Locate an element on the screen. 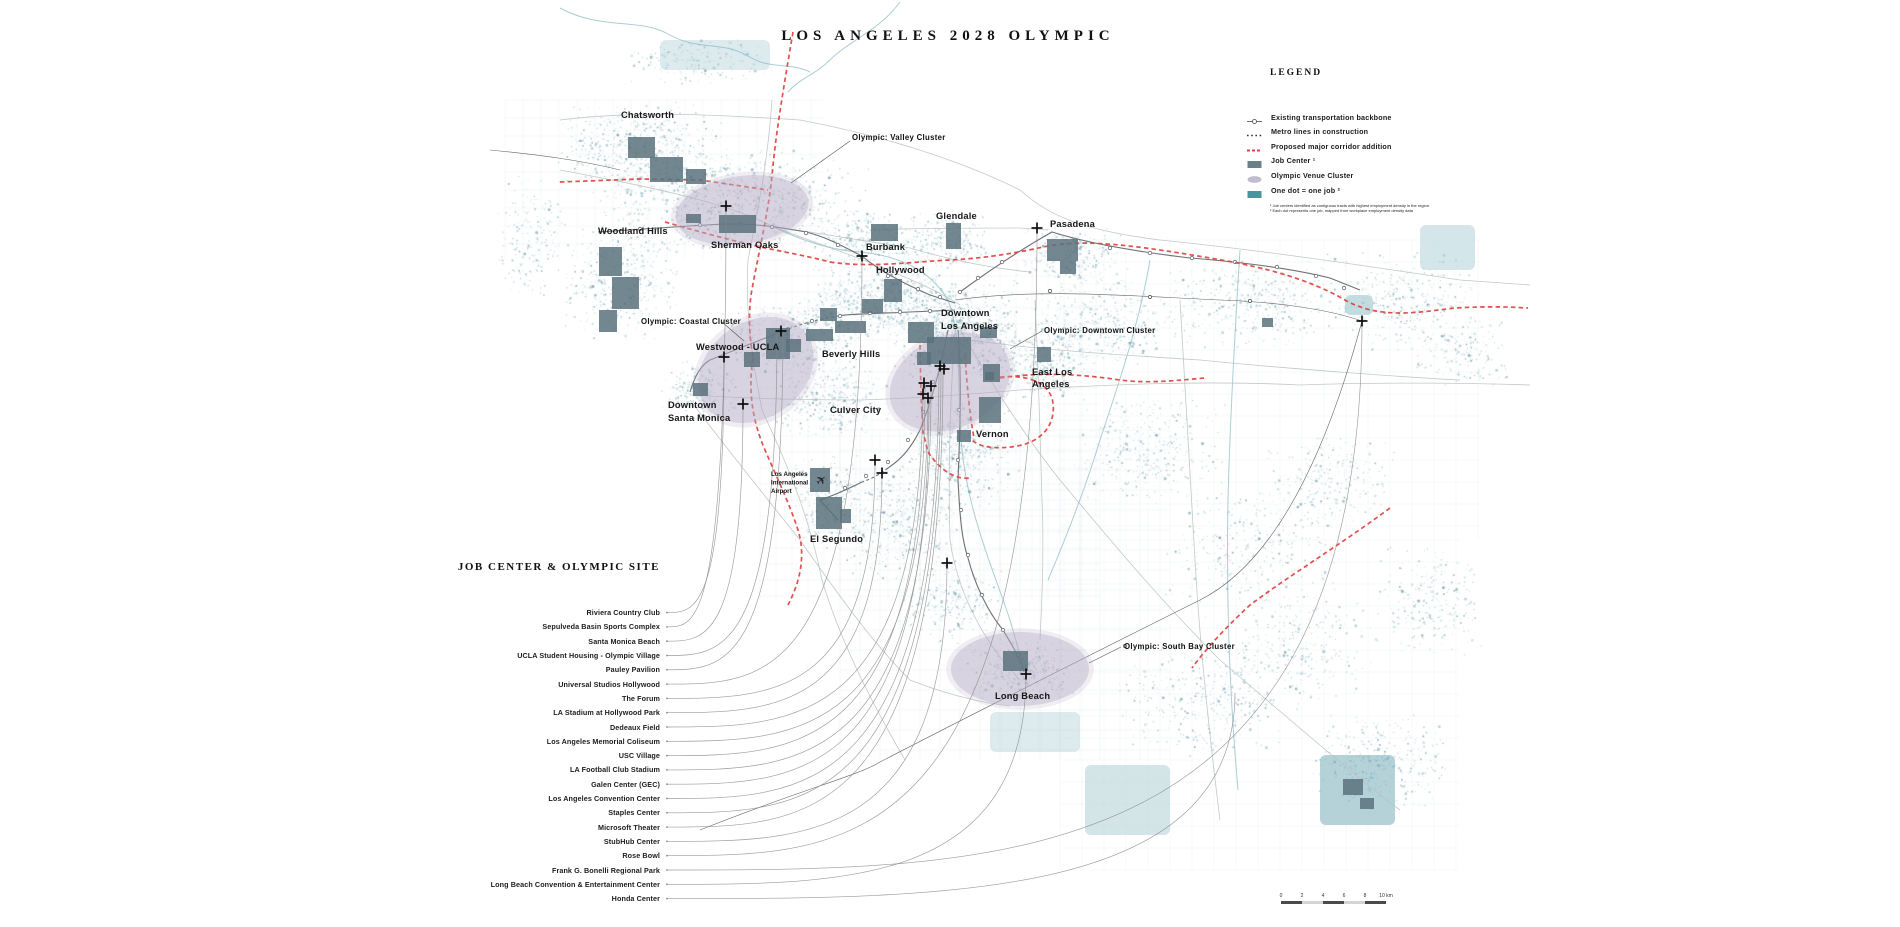  site-list-item: Universal Studios Hollywood is located at coordinates (609, 684).